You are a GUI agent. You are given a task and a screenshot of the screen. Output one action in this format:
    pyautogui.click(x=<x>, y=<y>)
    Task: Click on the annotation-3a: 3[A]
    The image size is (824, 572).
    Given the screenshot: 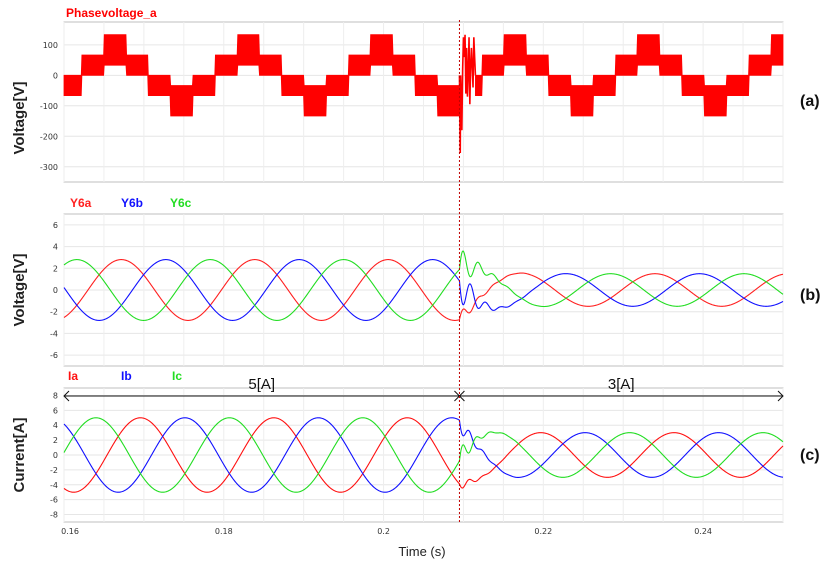 What is the action you would take?
    pyautogui.click(x=621, y=384)
    